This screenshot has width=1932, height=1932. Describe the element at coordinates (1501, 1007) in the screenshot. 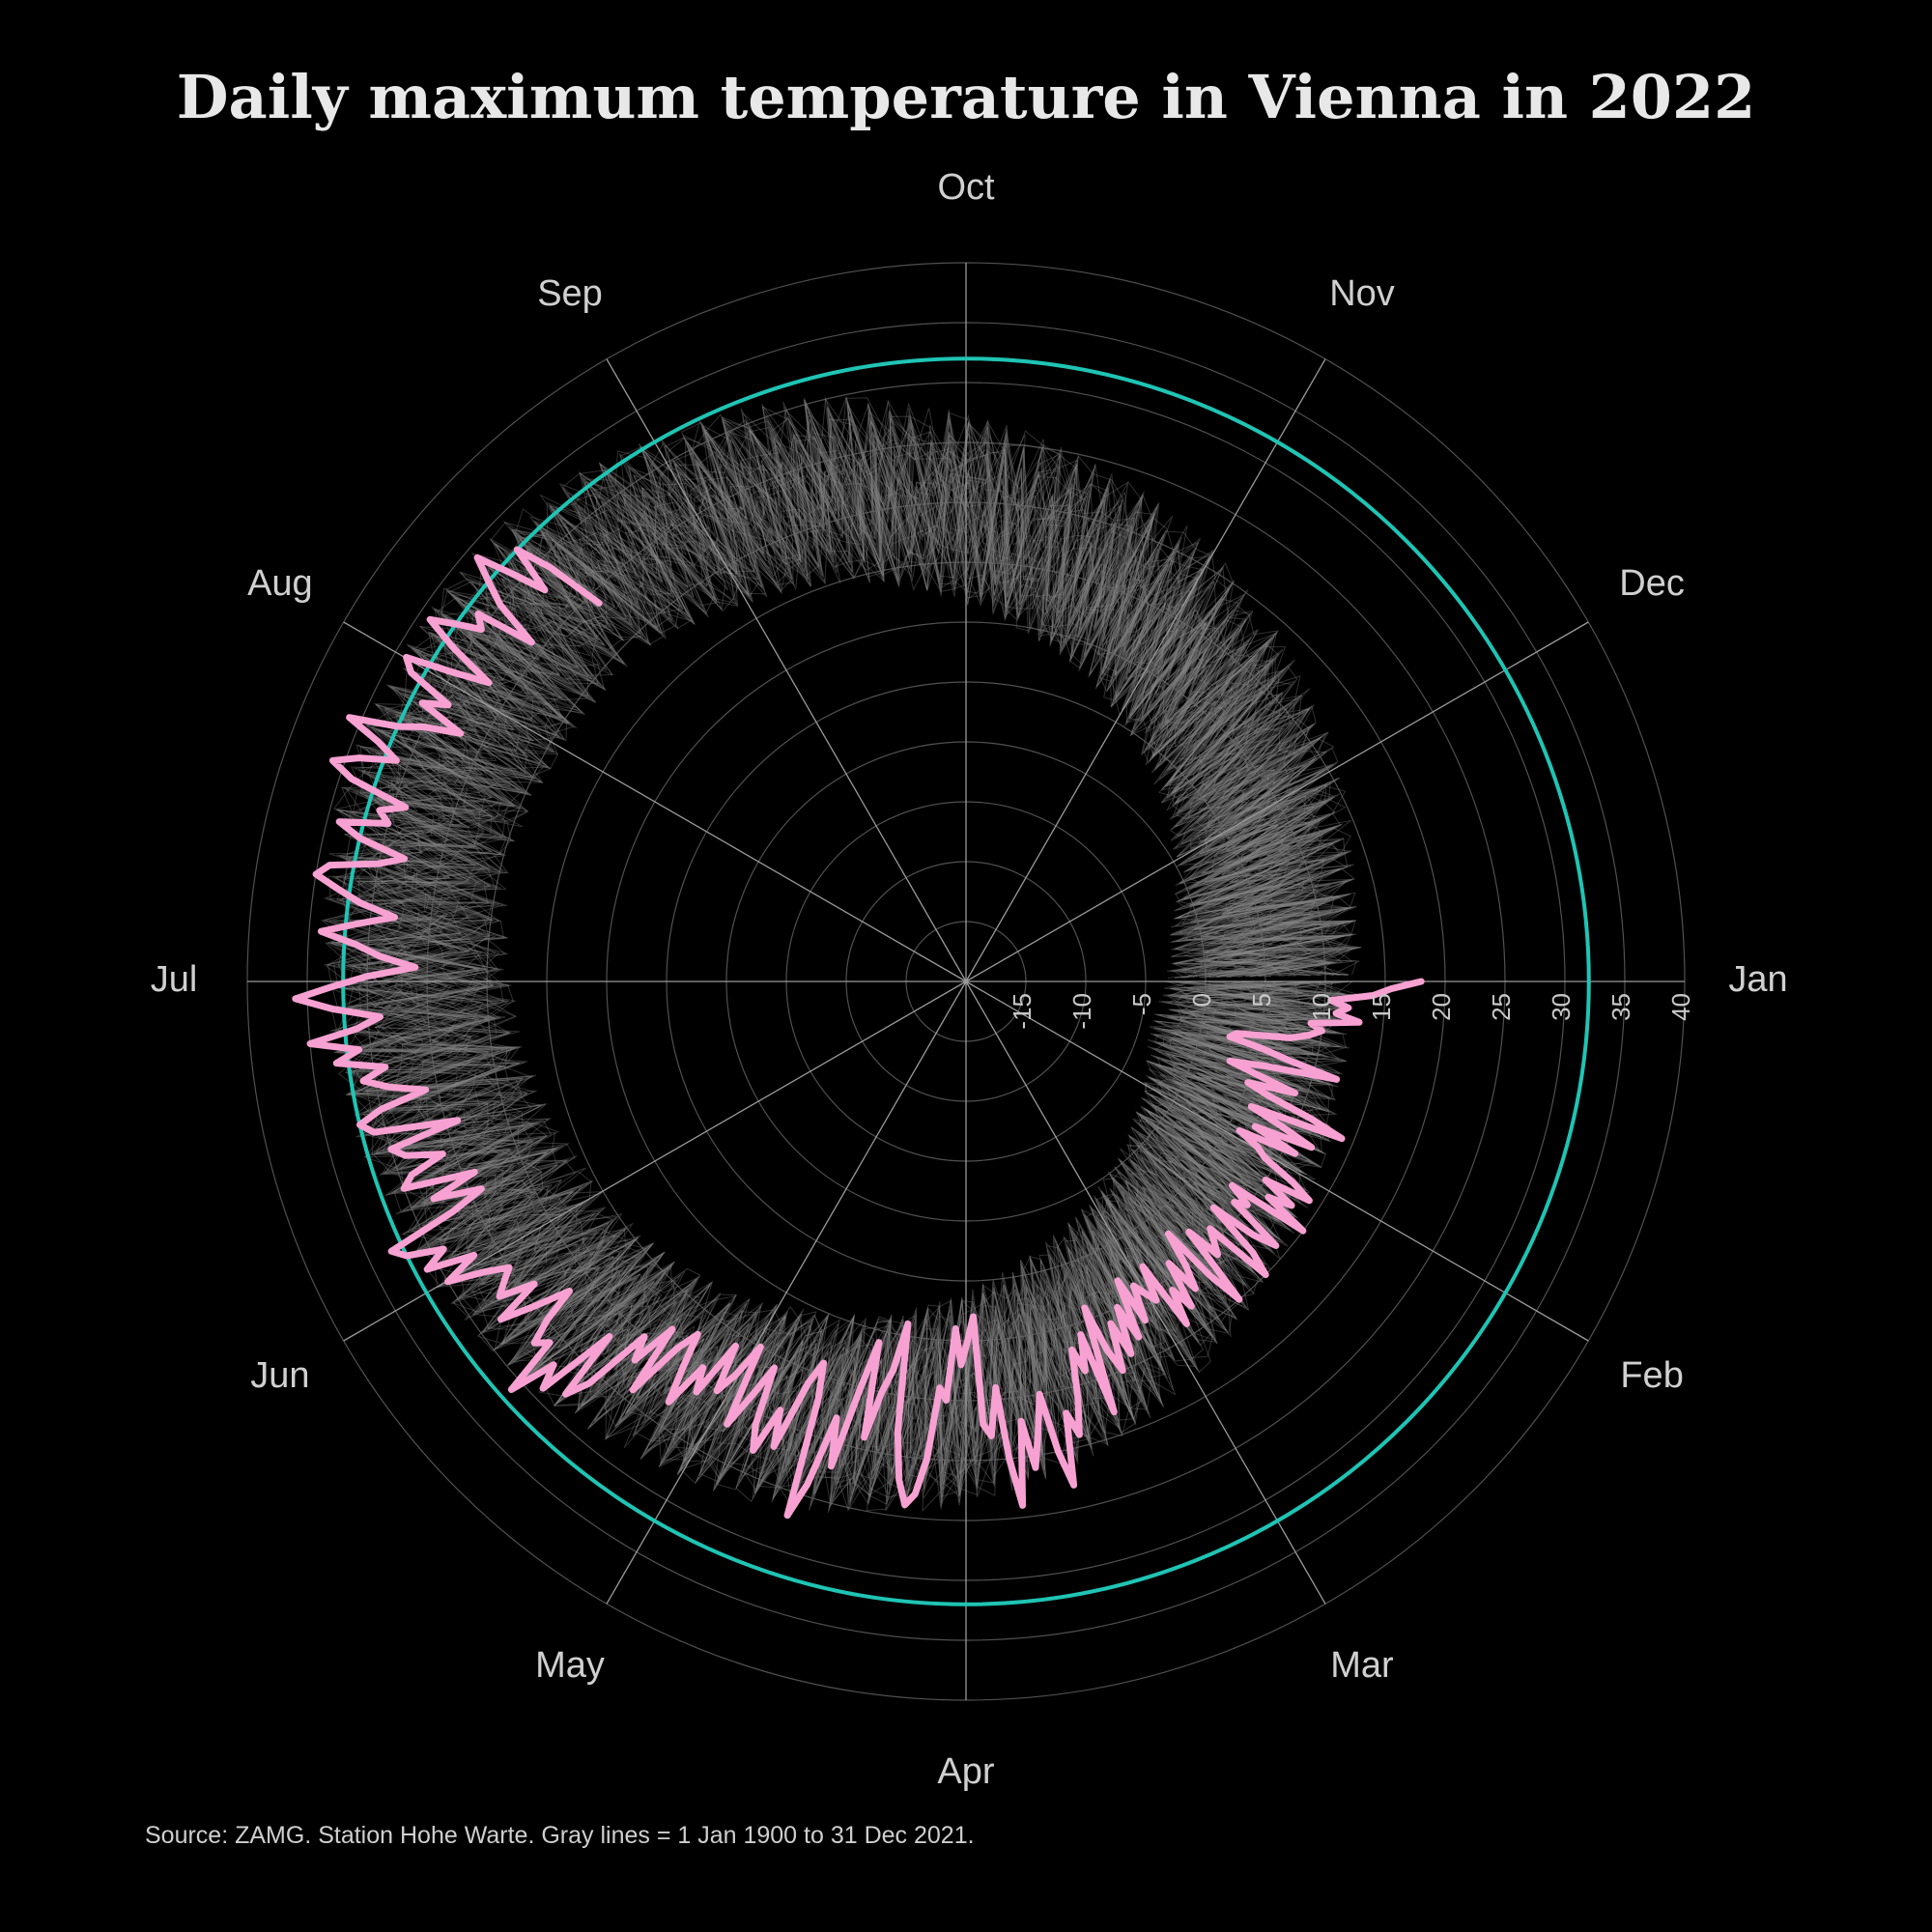

I see `tick-label: 25` at that location.